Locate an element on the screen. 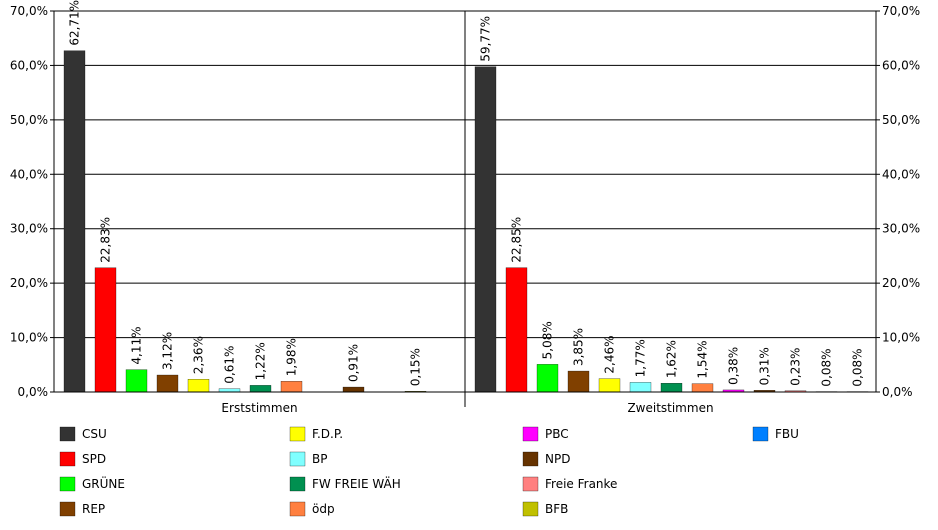 This screenshot has height=530, width=938. data-label-f-d-p-zweitstimmen: 2,46% is located at coordinates (610, 354).